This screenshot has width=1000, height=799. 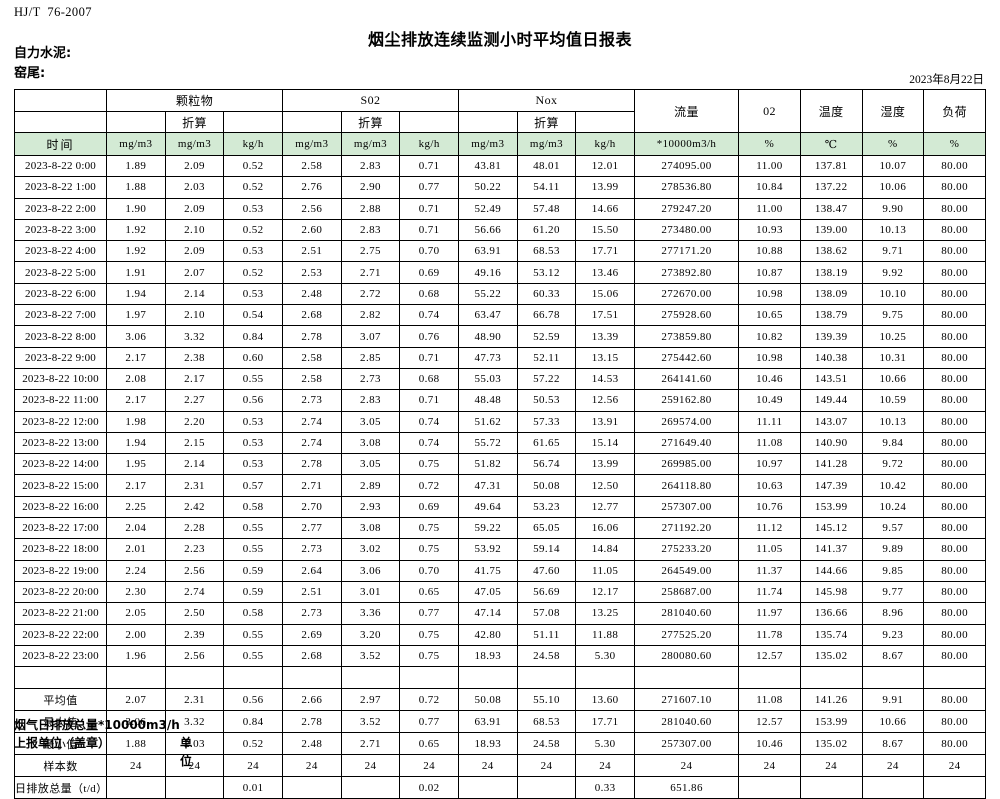 I want to click on data-cell: 0.02, so click(x=429, y=787).